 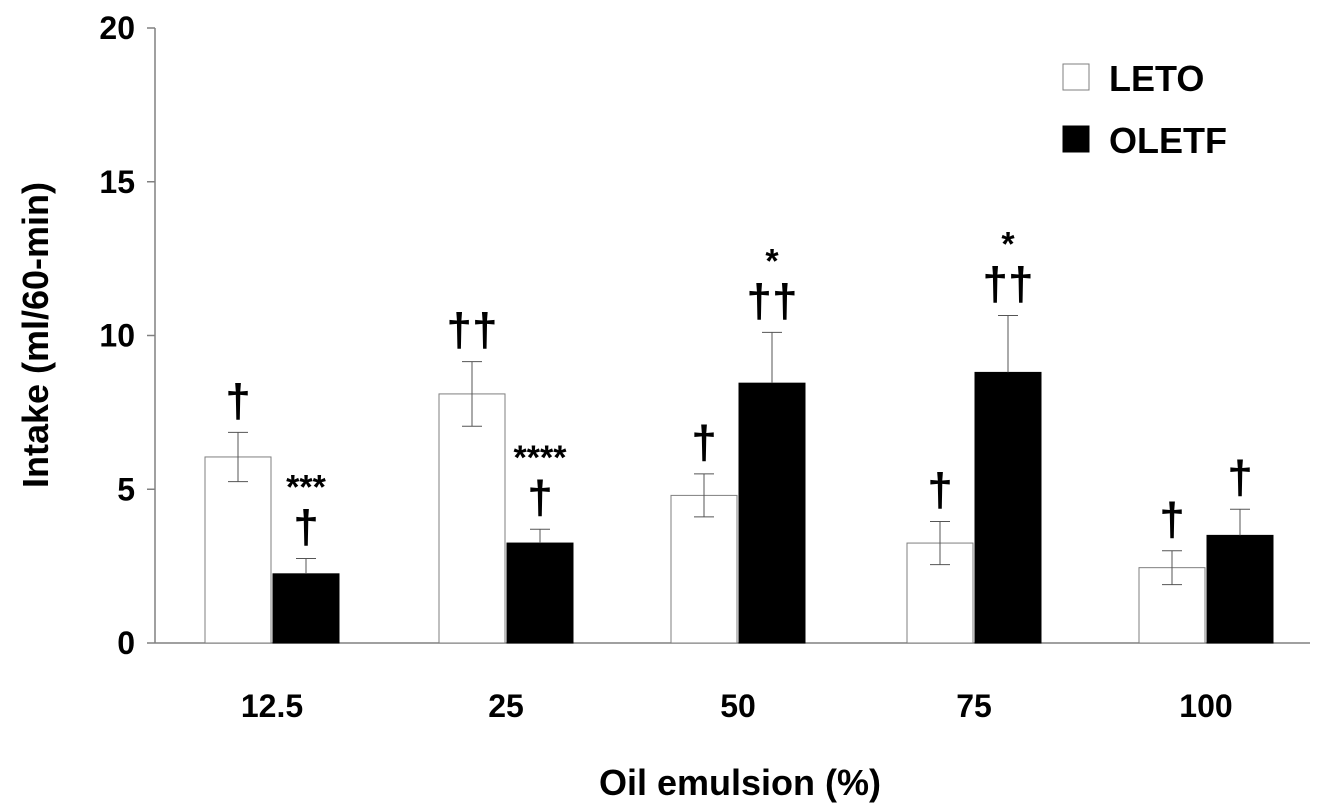 What do you see at coordinates (1076, 77) in the screenshot?
I see `legend-swatch-leto` at bounding box center [1076, 77].